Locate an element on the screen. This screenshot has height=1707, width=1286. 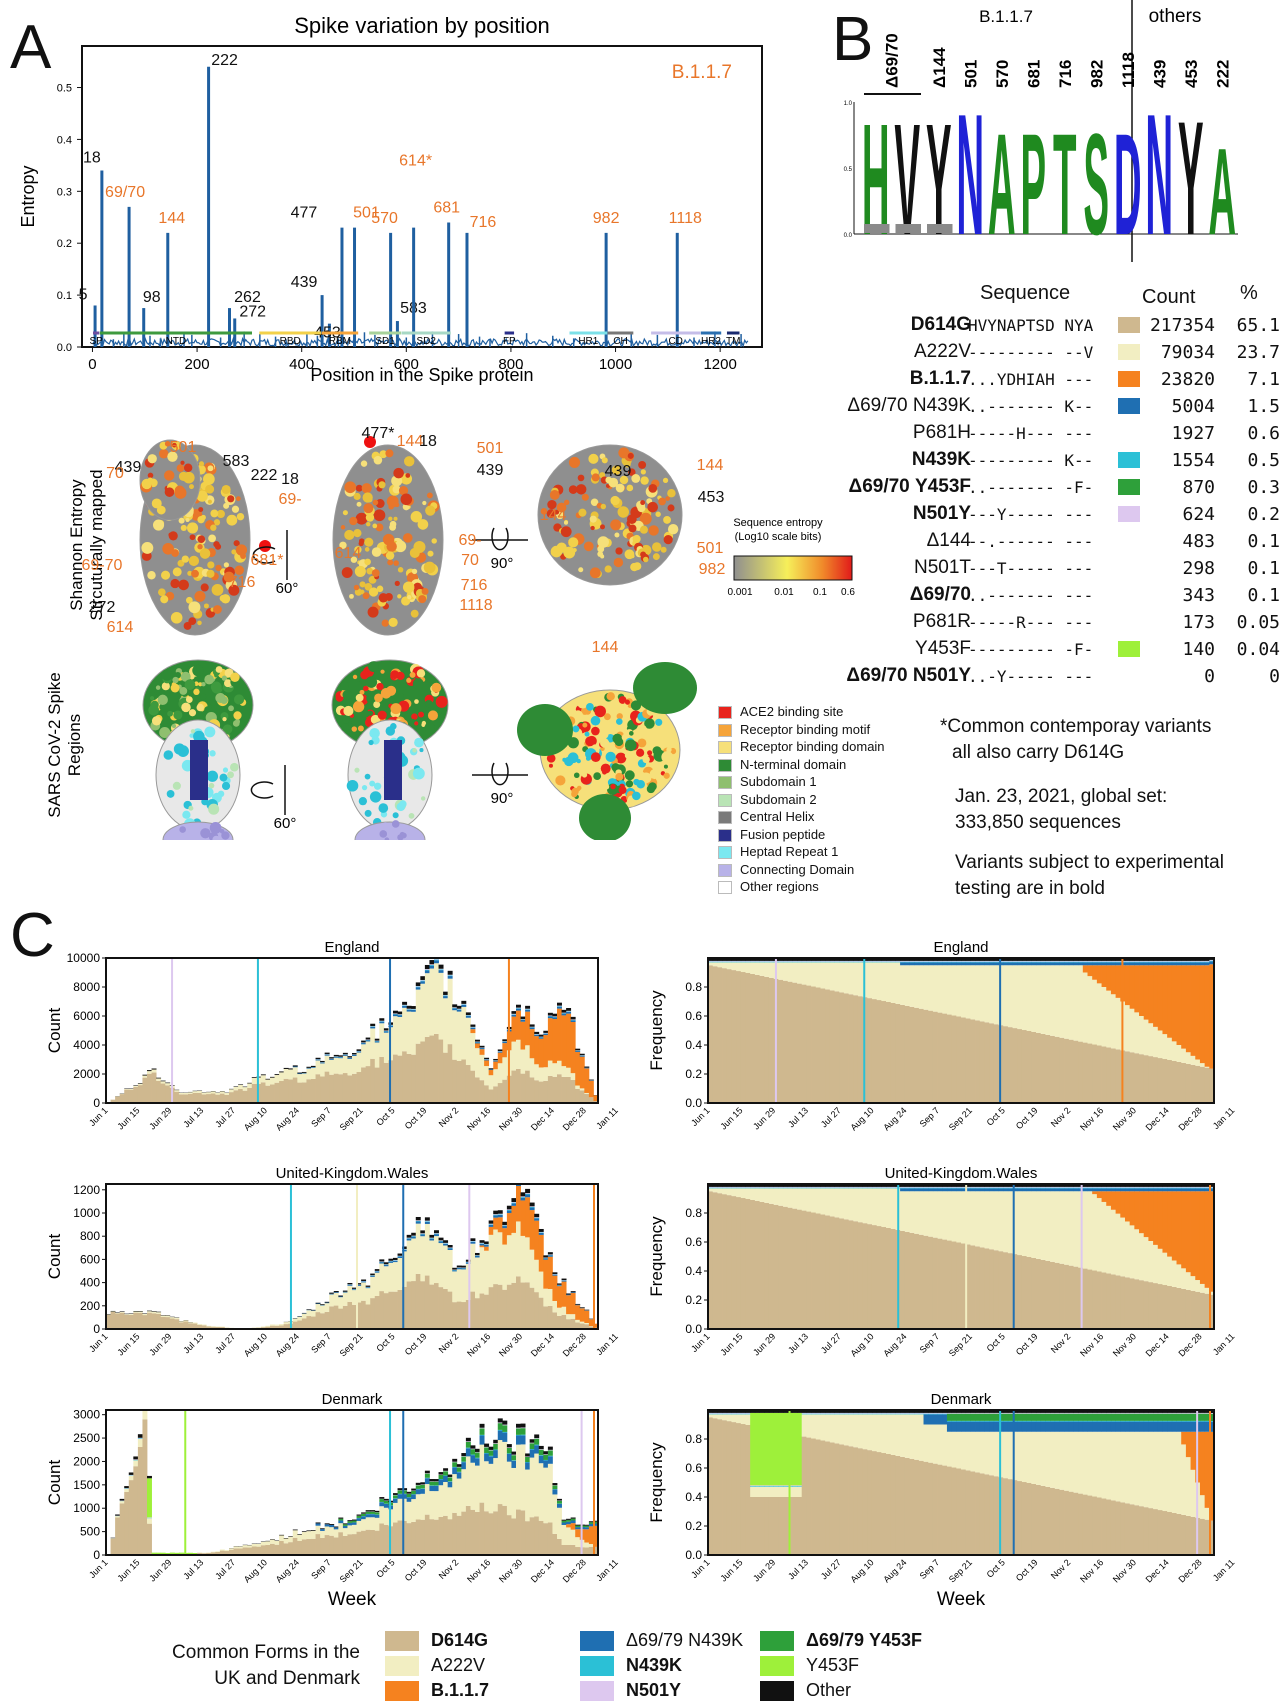
x-tick-label: Aug 10 is located at coordinates (255, 1570).